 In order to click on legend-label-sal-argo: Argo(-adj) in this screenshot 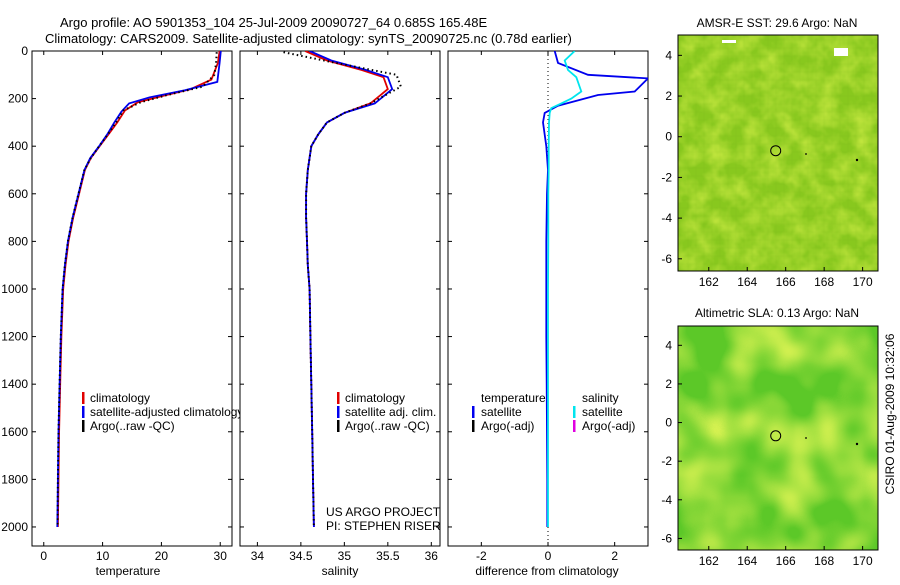, I will do `click(608, 426)`.